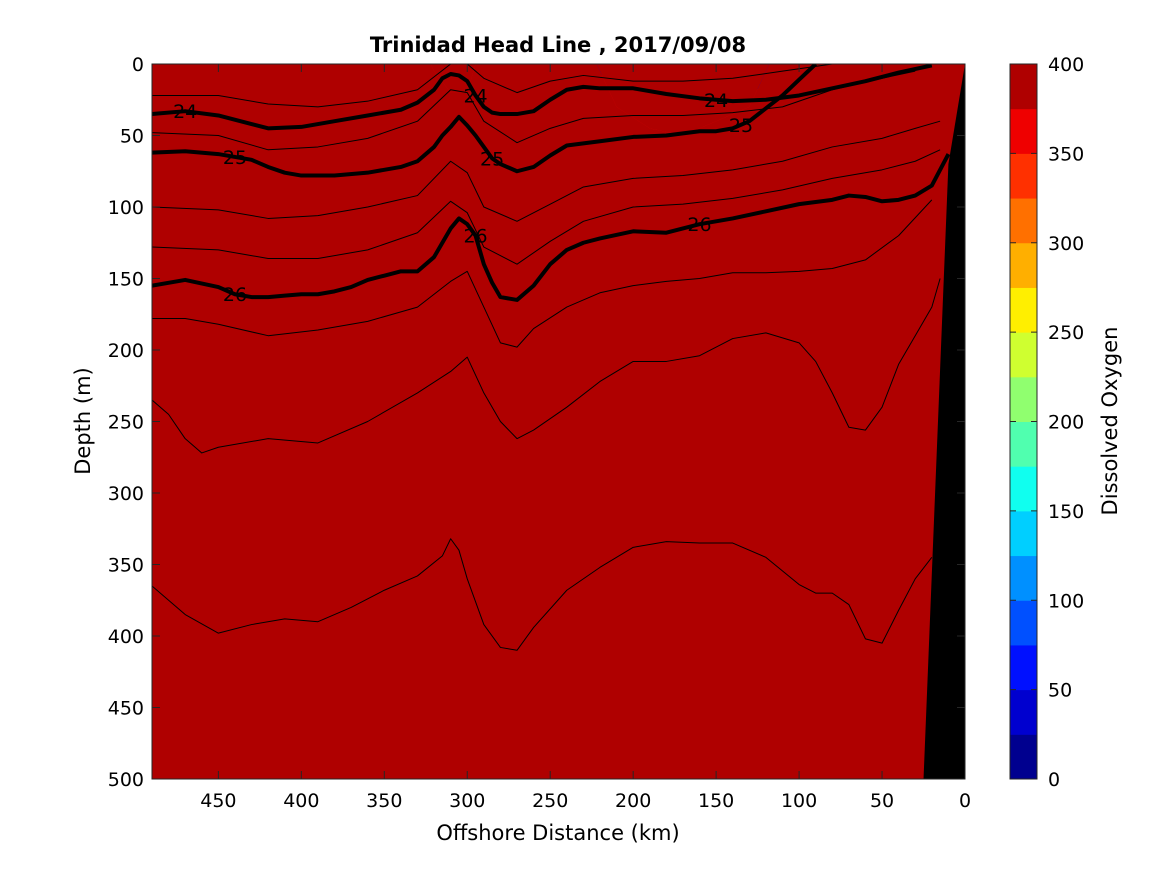 The width and height of the screenshot is (1167, 875). I want to click on chart-title: Trinidad Head Line , 2017/09/08, so click(558, 45).